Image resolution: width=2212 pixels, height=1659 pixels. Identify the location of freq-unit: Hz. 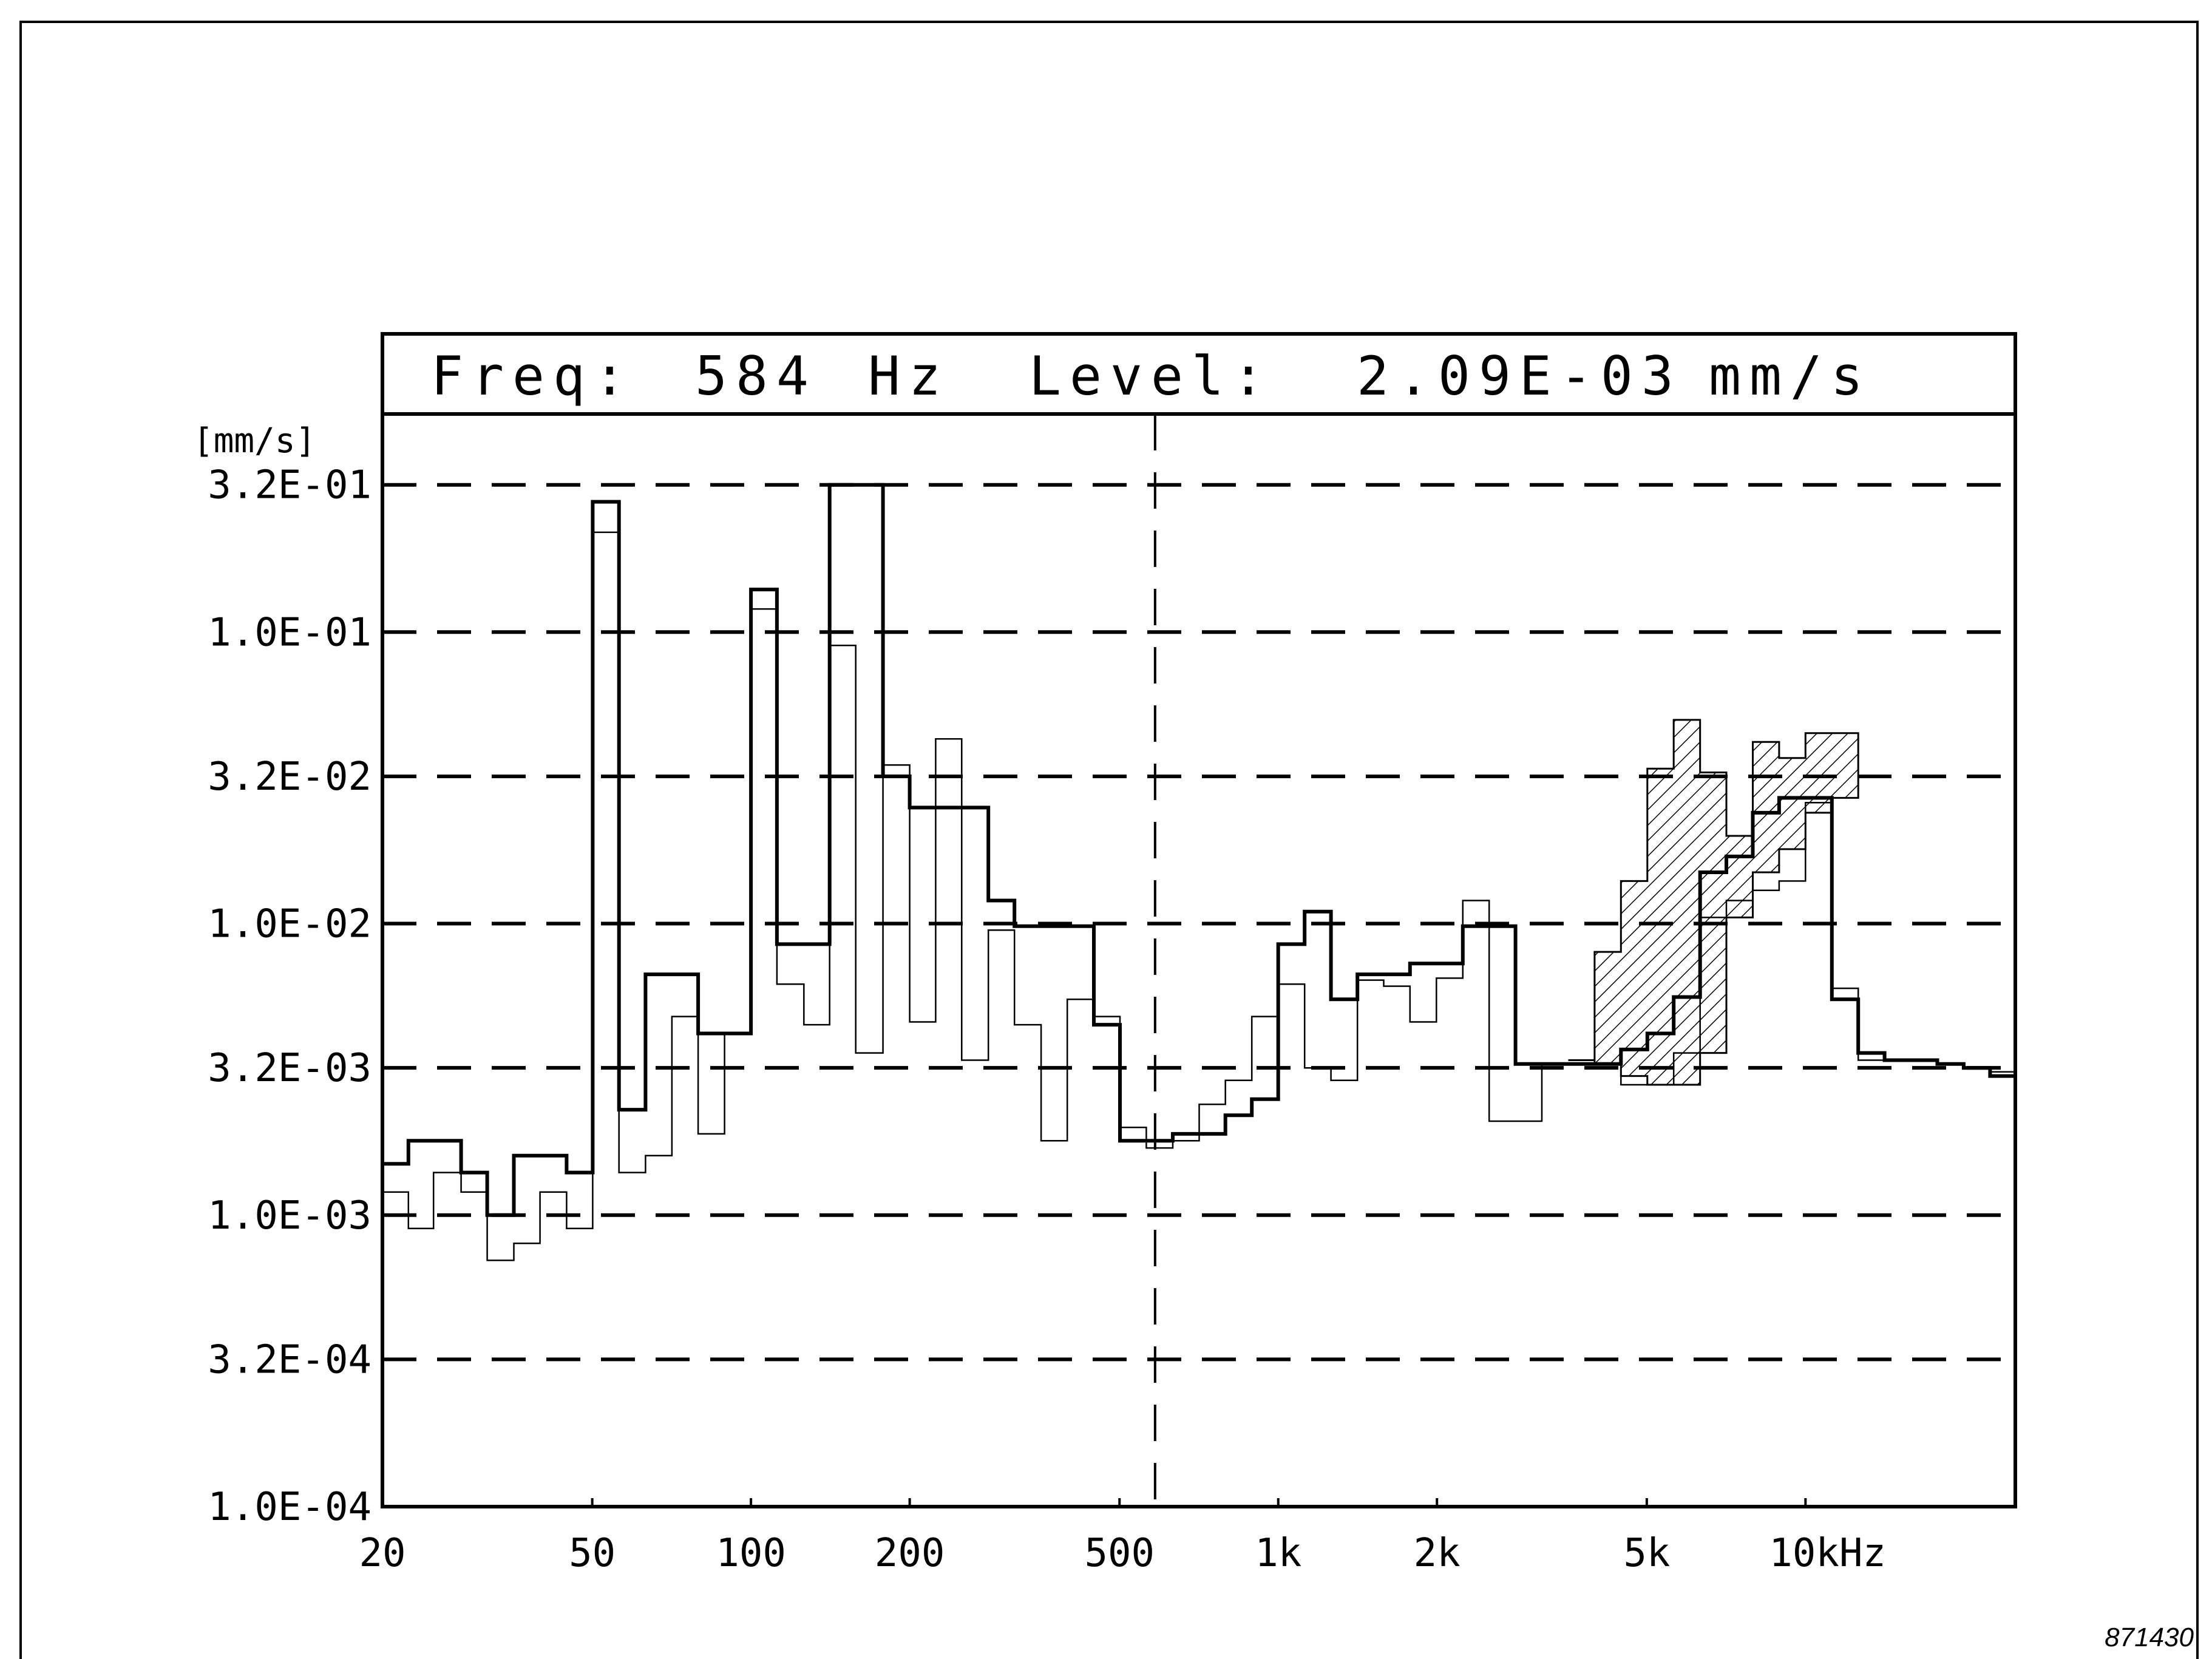
(908, 376).